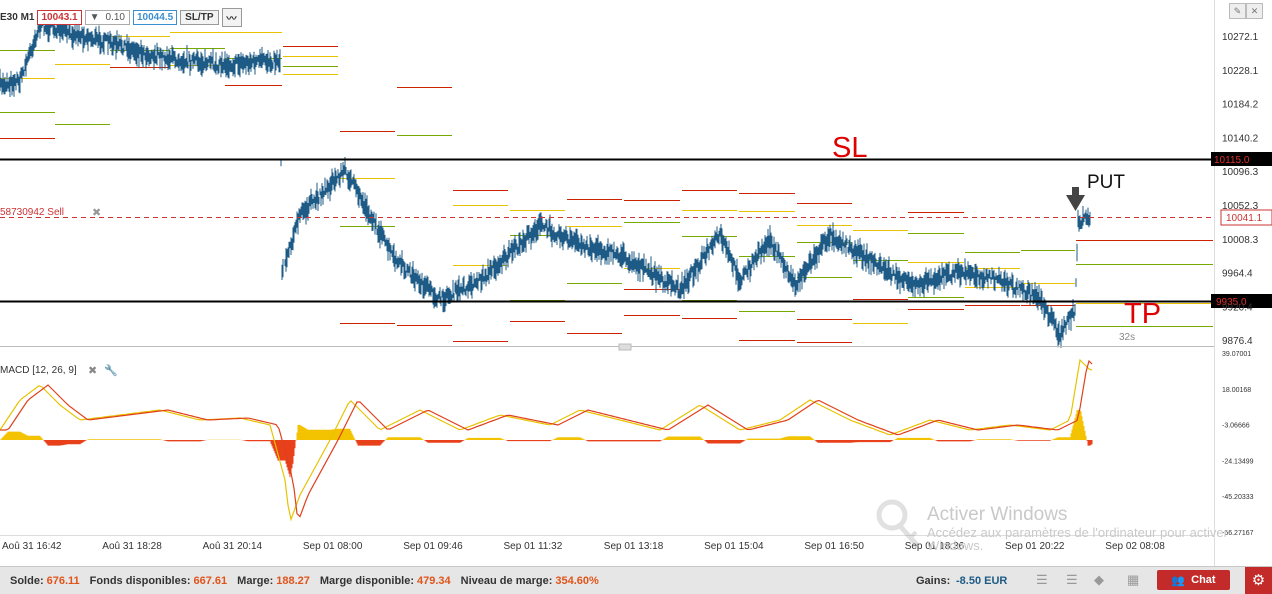 The height and width of the screenshot is (594, 1272). Describe the element at coordinates (1135, 546) in the screenshot. I see `time-tick-label: Sep 02 08:08` at that location.